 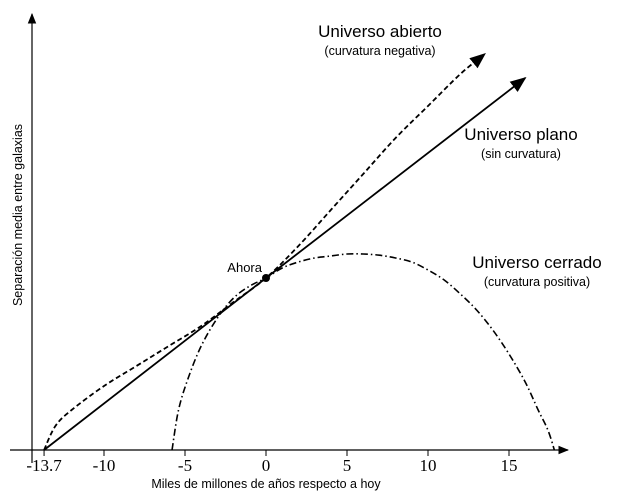 I want to click on y-axis-label: Separación media entre galaxias, so click(x=18, y=215).